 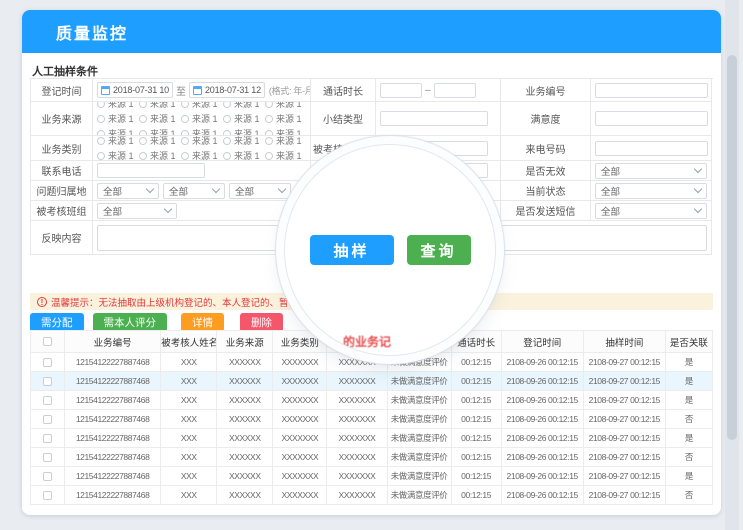 I want to click on satisfaction-input, so click(x=651, y=118).